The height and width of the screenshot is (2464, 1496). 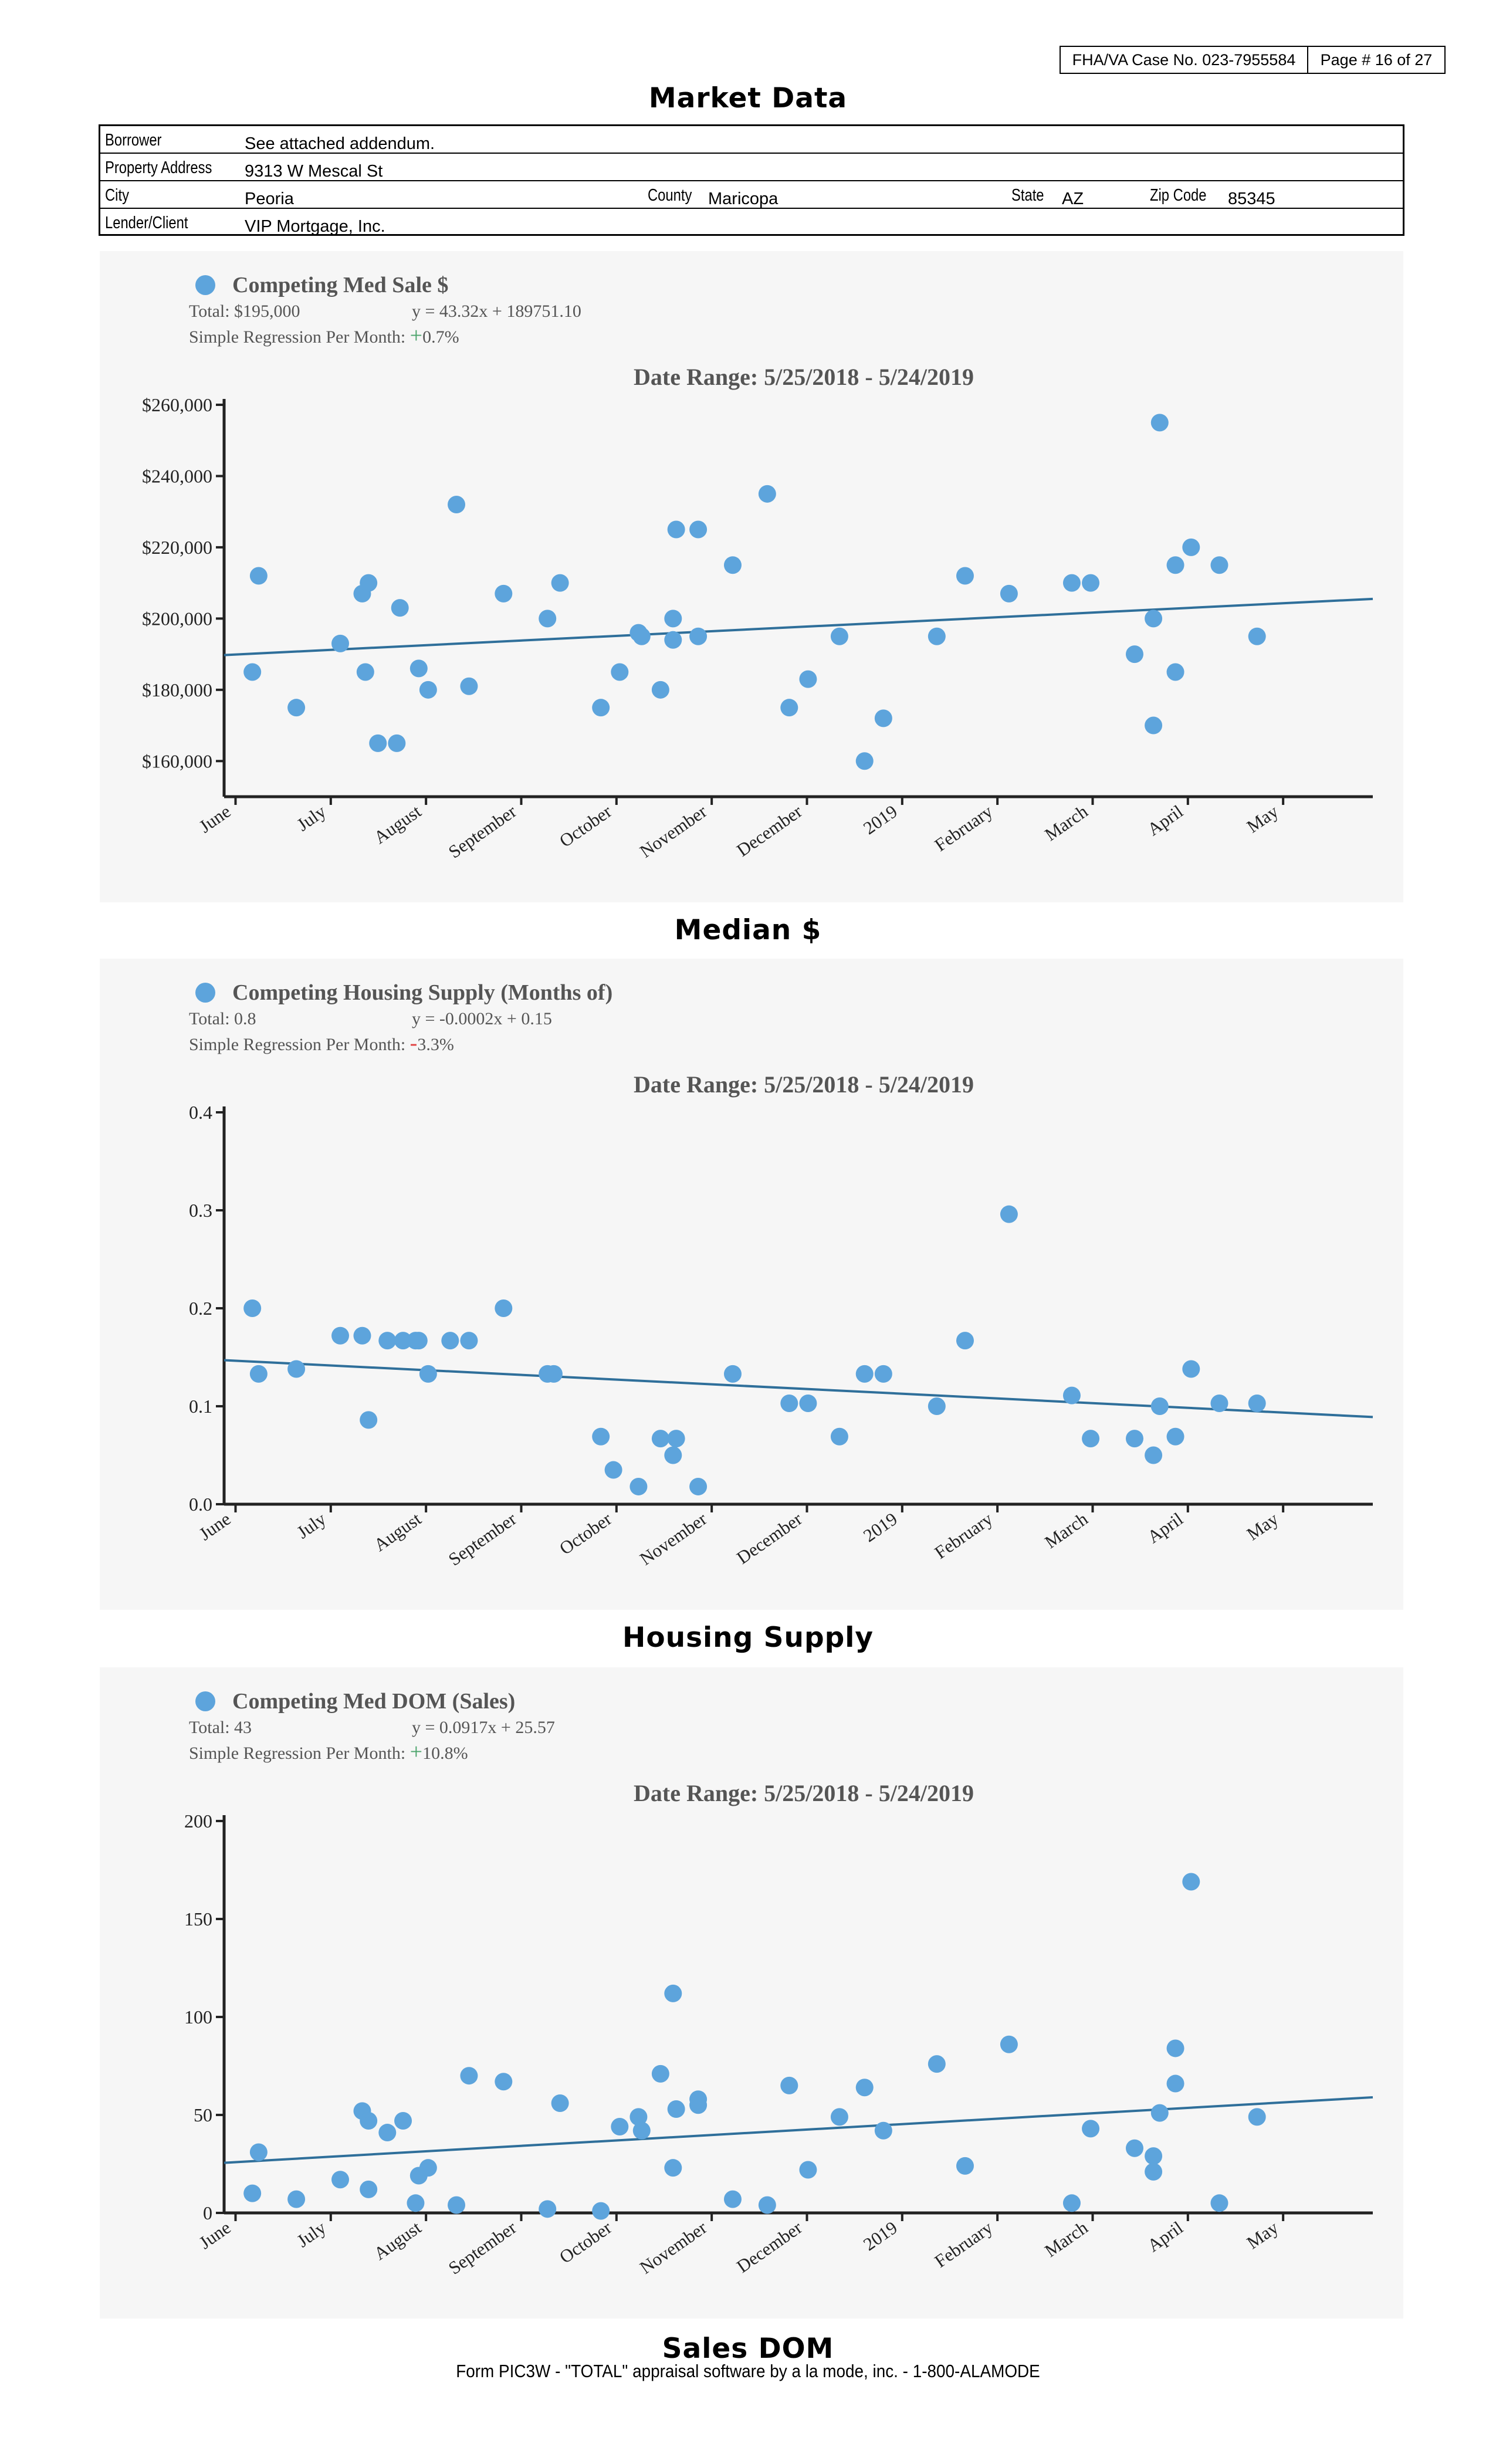 I want to click on case-number: FHA/VA Case No. 023-7955584, so click(x=1184, y=60).